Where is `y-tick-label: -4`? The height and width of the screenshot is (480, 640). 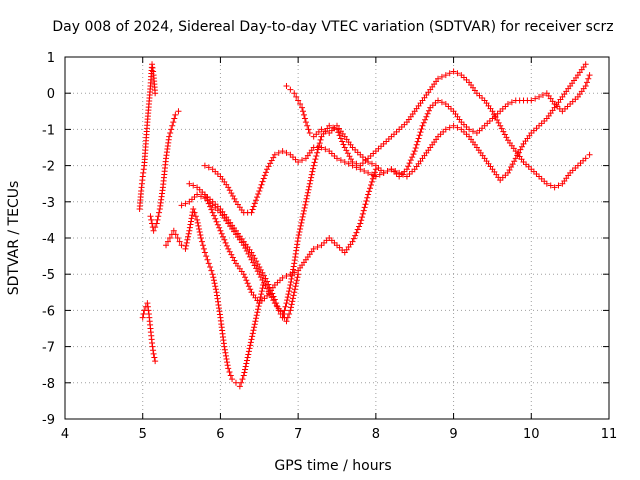 y-tick-label: -4 is located at coordinates (48, 239).